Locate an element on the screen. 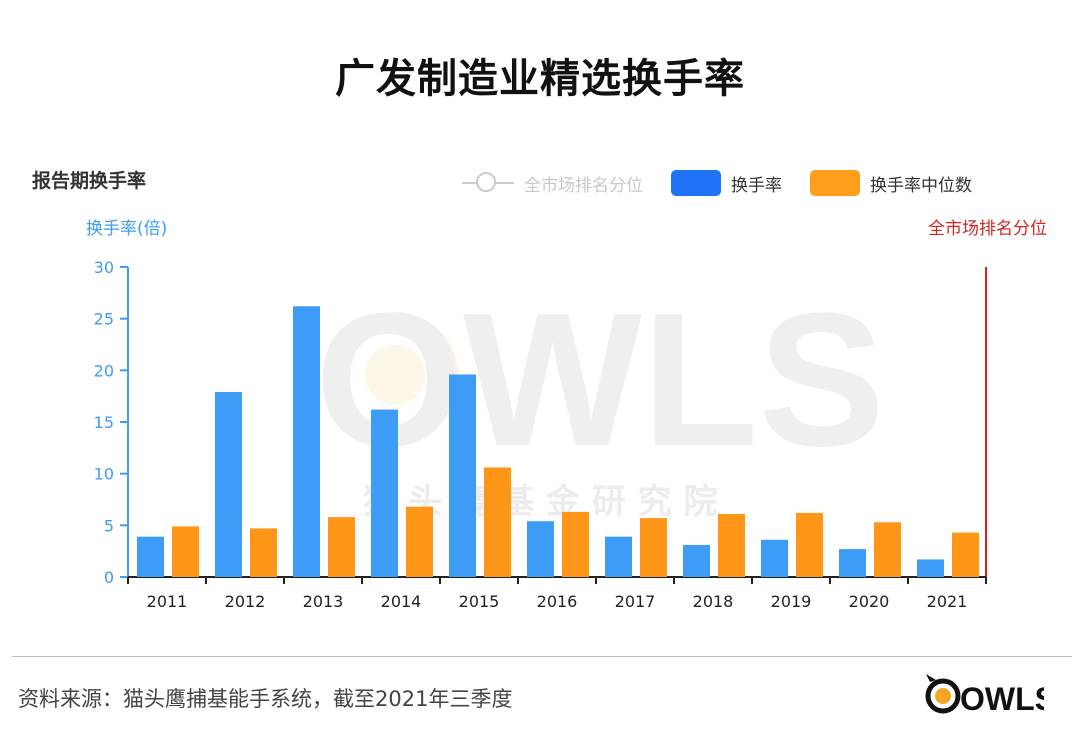  x-tick-label: 2019 is located at coordinates (791, 601).